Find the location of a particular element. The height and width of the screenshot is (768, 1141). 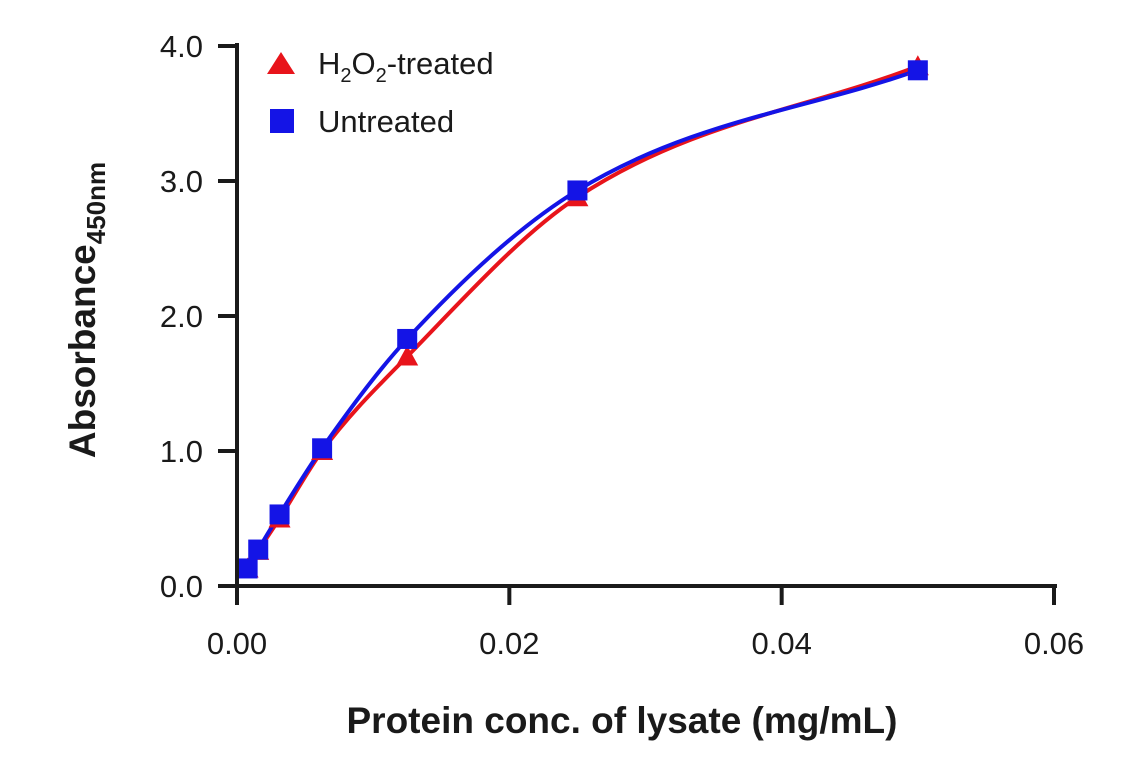

y-axis-title: Absorbance450nm is located at coordinates (86, 310).